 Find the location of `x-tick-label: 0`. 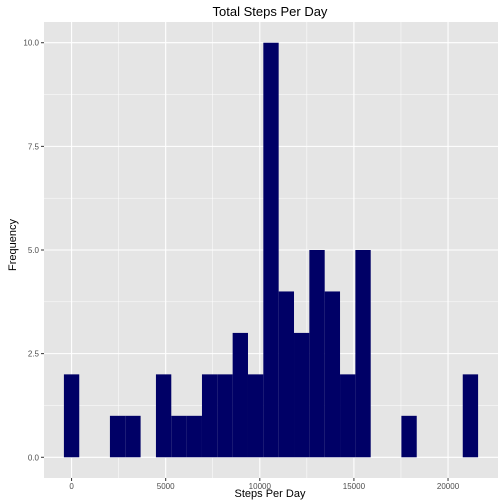

x-tick-label: 0 is located at coordinates (71, 486).